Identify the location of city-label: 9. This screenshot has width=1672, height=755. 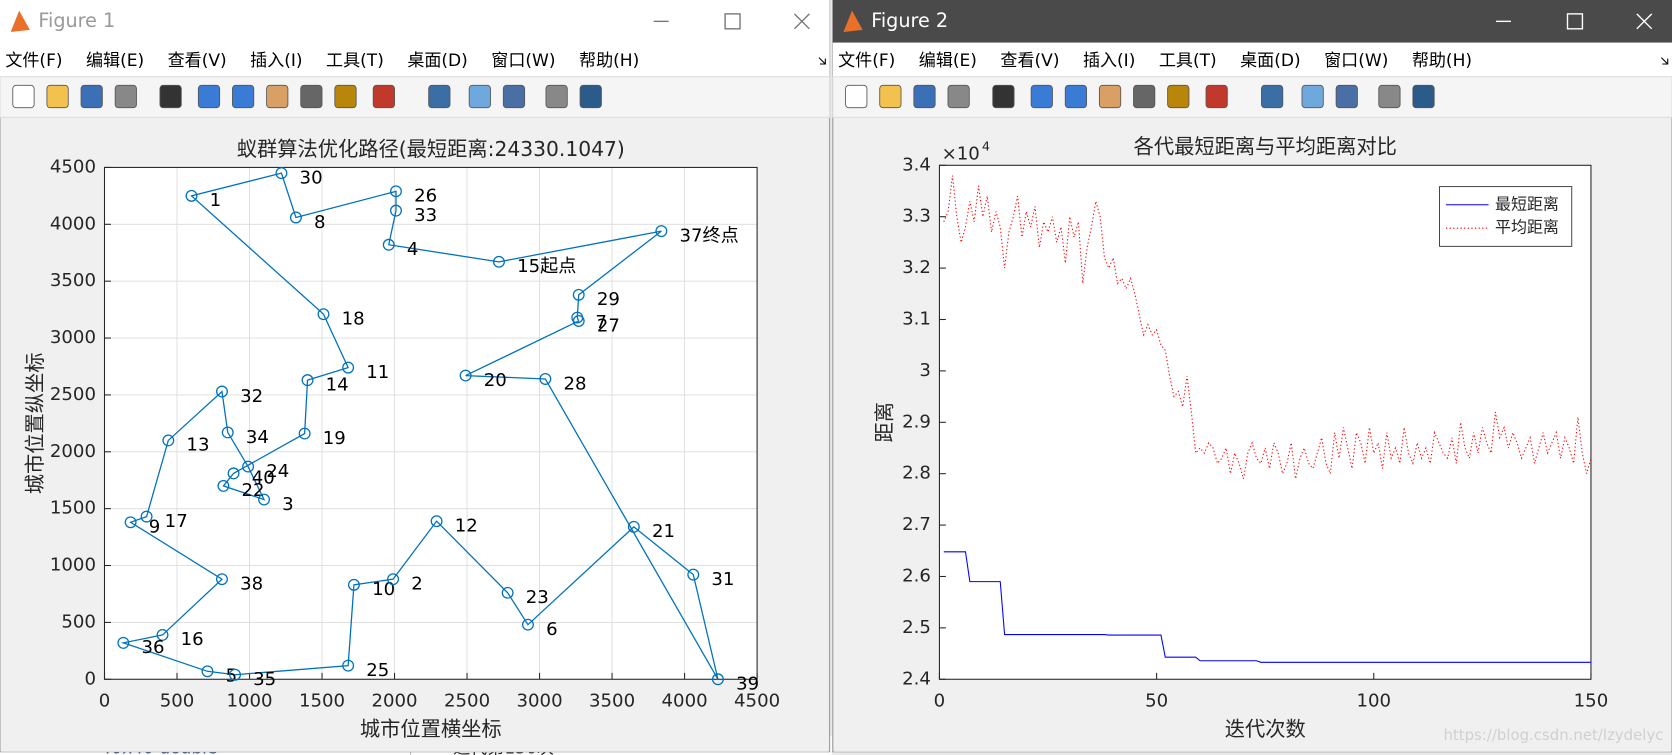
(155, 527).